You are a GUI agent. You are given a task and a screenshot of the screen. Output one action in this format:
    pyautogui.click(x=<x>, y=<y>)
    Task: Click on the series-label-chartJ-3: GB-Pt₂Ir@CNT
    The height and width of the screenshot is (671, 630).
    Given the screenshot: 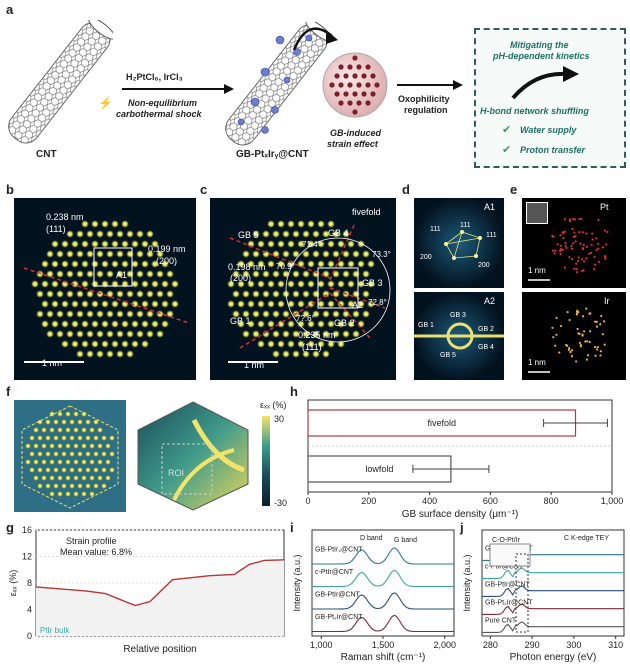 What is the action you would take?
    pyautogui.click(x=509, y=603)
    